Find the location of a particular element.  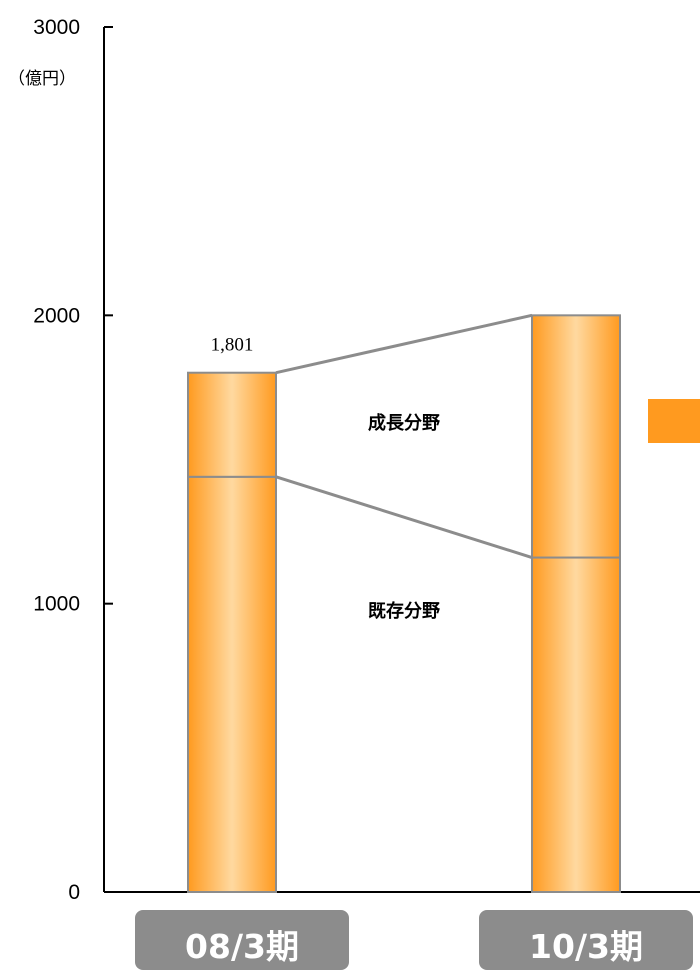

y-tick-label: 2000 is located at coordinates (56, 315).